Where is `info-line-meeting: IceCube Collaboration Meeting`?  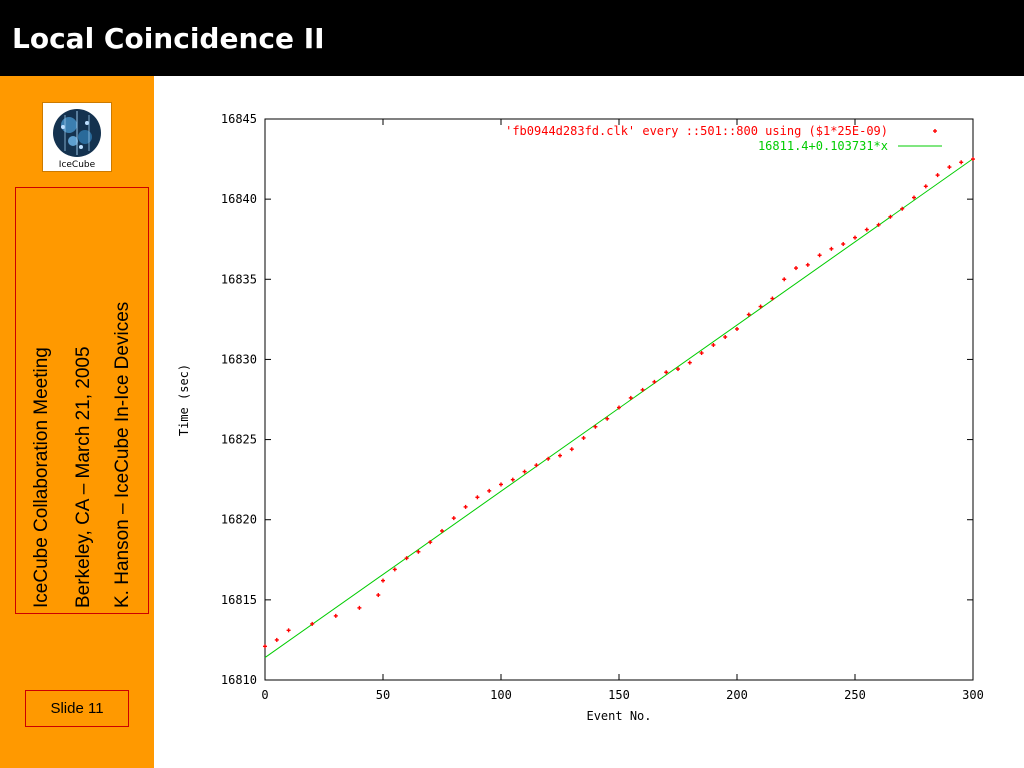 info-line-meeting: IceCube Collaboration Meeting is located at coordinates (41, 477).